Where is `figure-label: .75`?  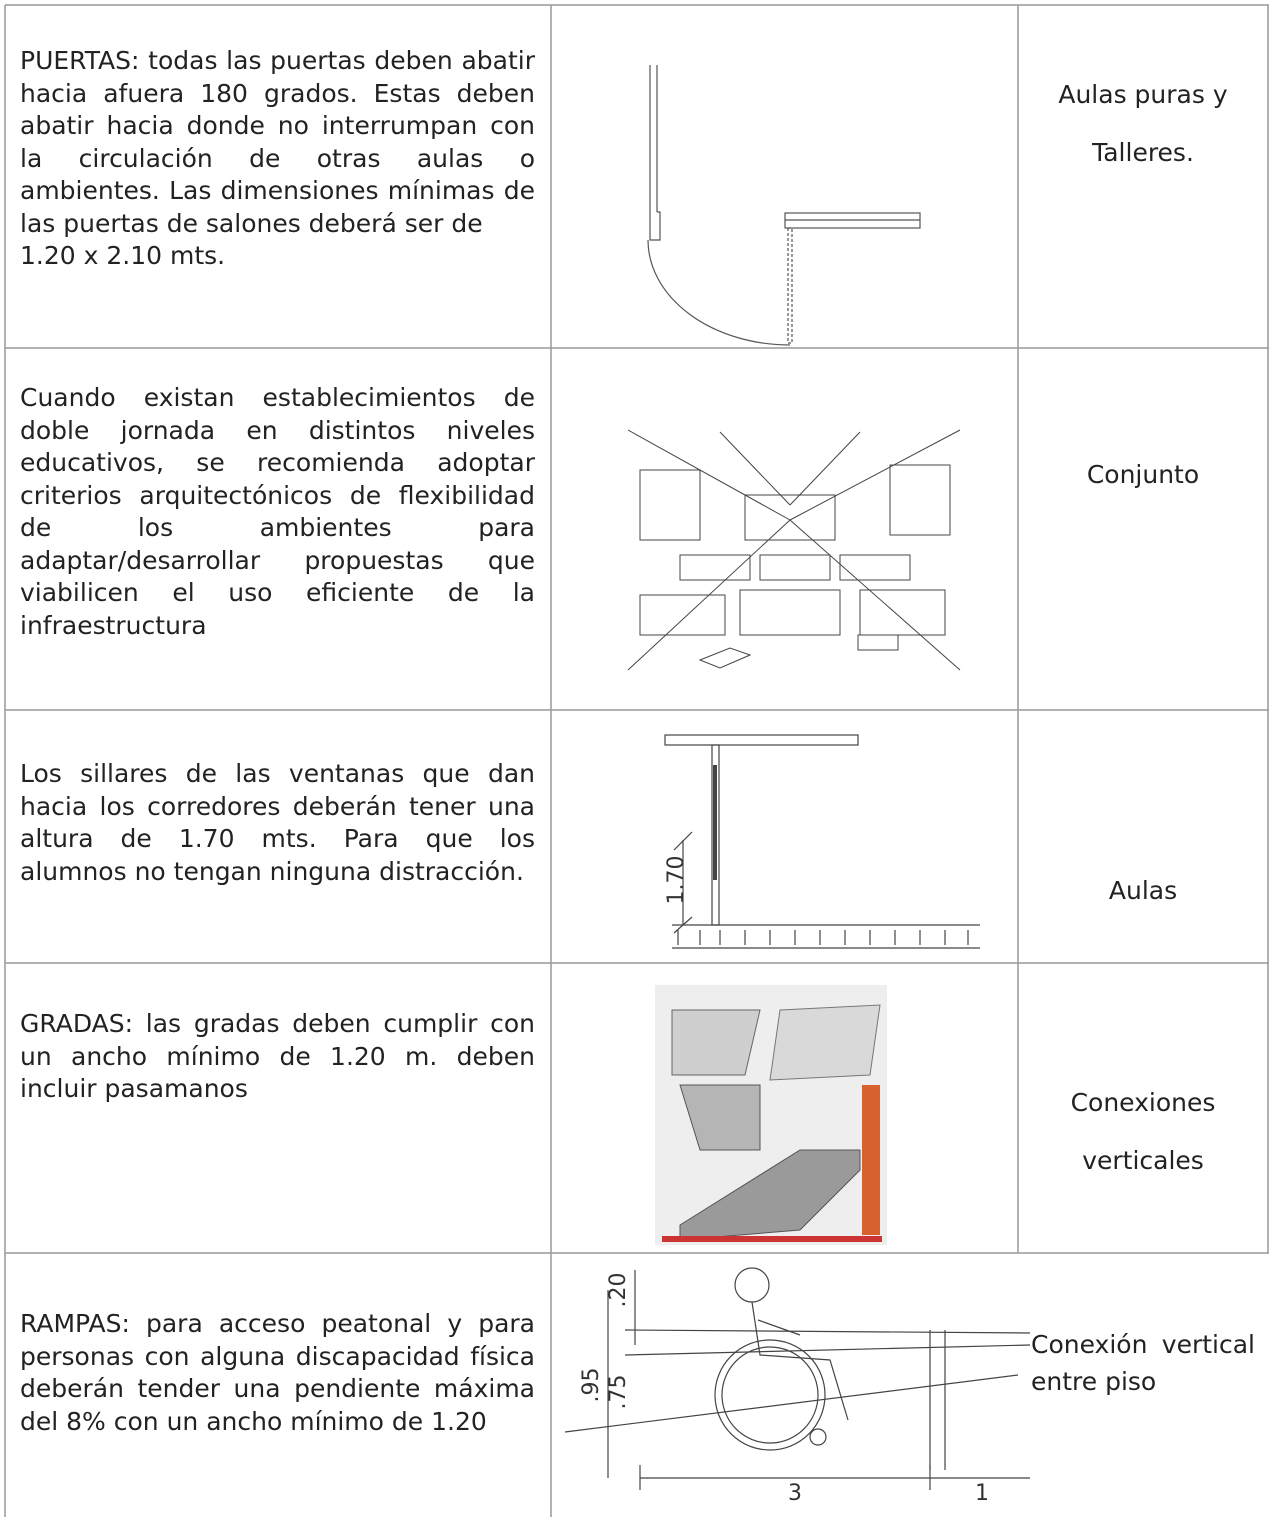
figure-label: .75 is located at coordinates (618, 1392).